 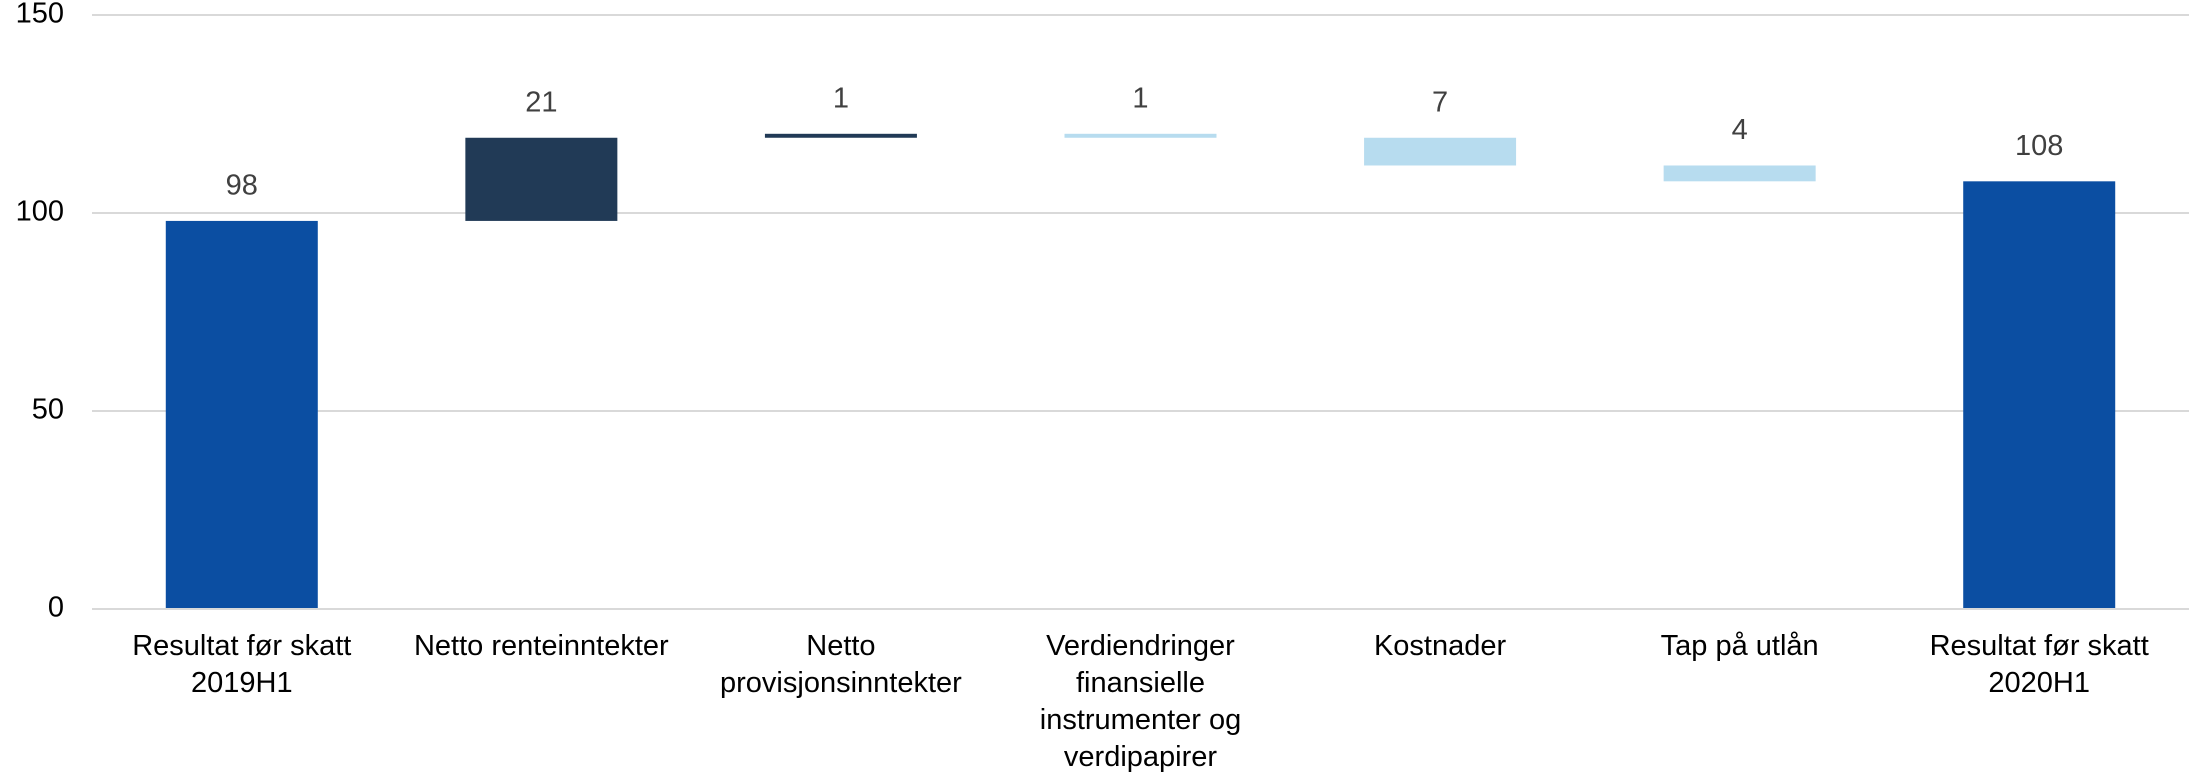 What do you see at coordinates (541, 102) in the screenshot?
I see `data-label: 21` at bounding box center [541, 102].